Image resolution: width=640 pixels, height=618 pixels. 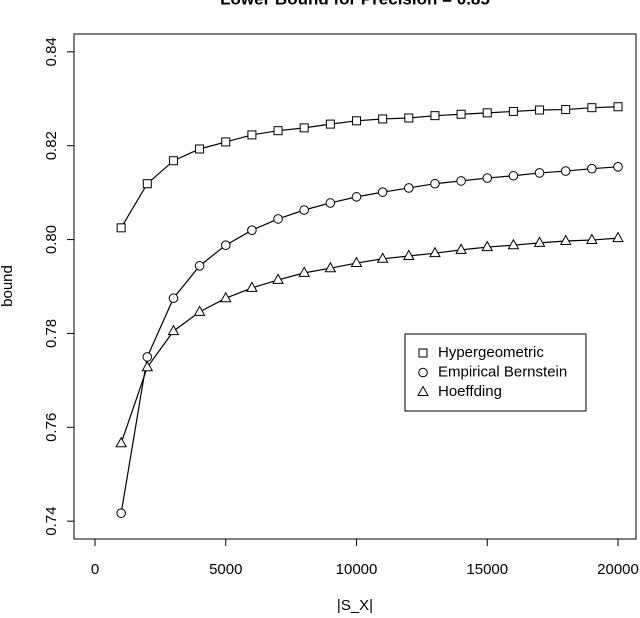 What do you see at coordinates (51, 239) in the screenshot?
I see `y-tick-label: 0.80` at bounding box center [51, 239].